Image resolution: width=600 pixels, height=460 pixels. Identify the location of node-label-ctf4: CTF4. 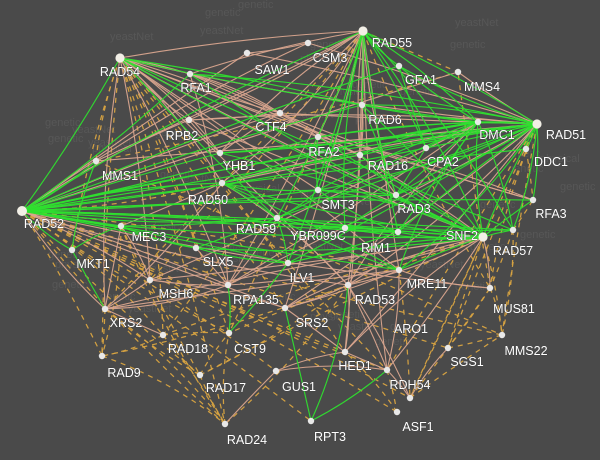
(270, 127).